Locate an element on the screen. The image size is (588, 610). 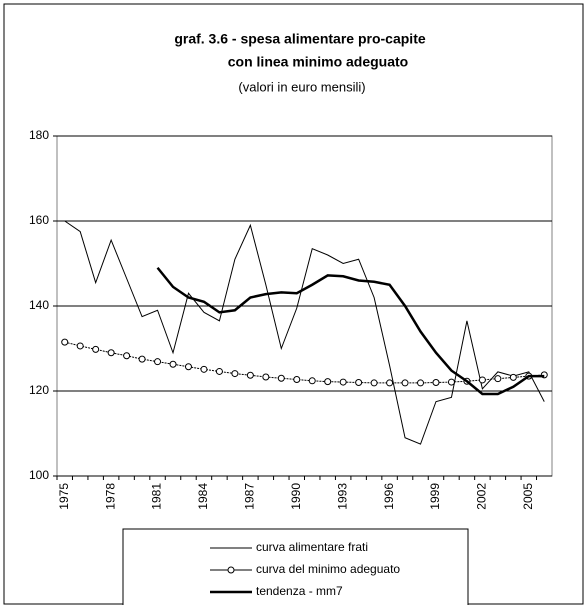
x-tick-label: 1990 is located at coordinates (296, 496).